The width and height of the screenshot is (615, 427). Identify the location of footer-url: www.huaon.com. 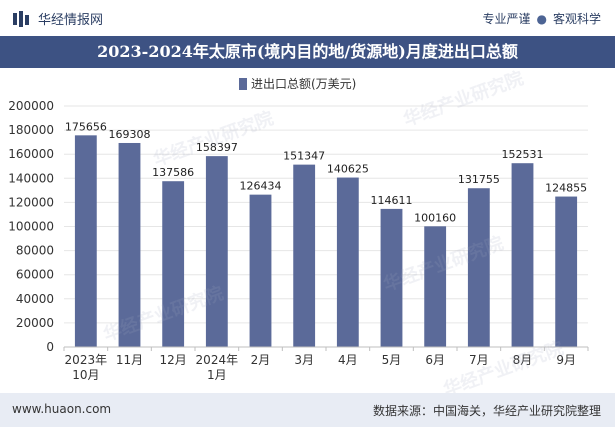
(62, 409).